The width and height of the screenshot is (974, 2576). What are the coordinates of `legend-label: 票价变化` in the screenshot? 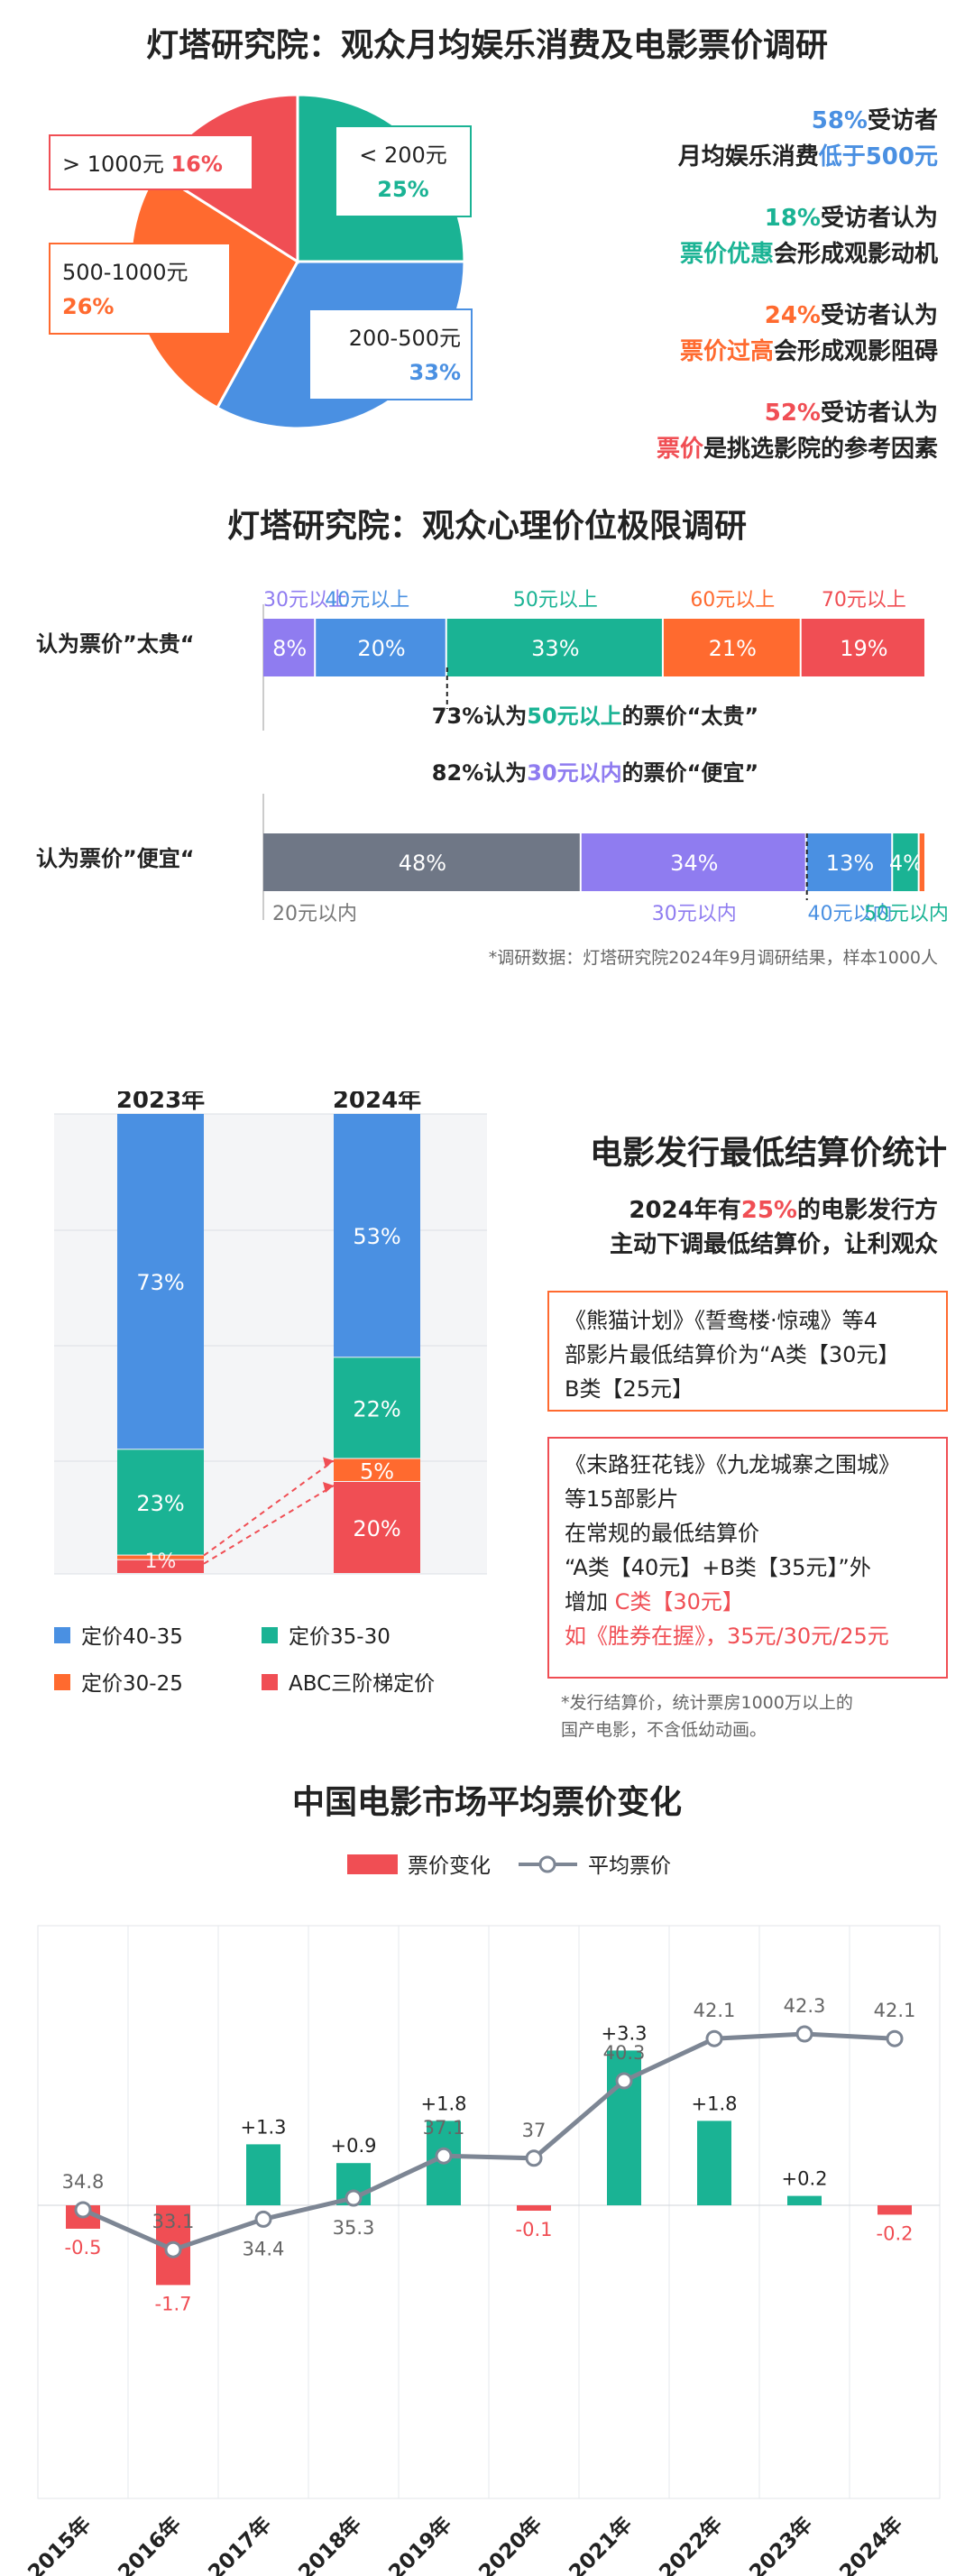 It's located at (449, 1866).